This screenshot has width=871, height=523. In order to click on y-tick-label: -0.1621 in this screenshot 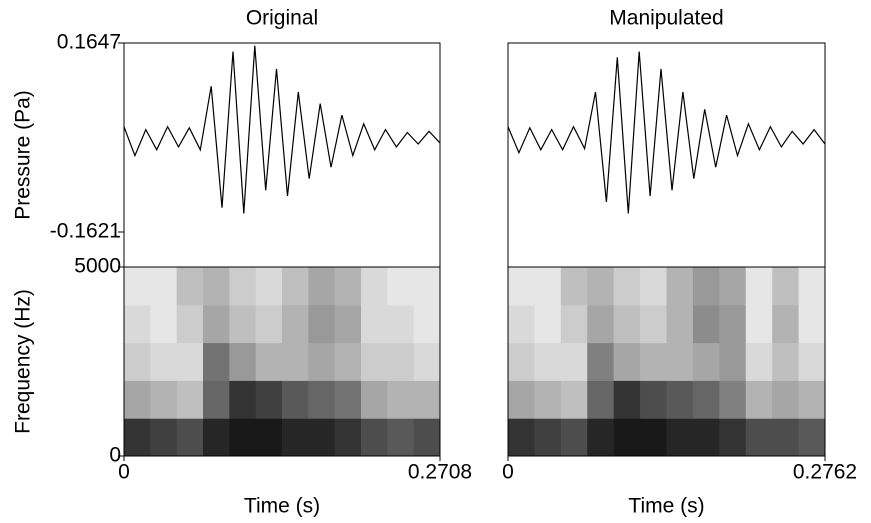, I will do `click(85, 231)`.